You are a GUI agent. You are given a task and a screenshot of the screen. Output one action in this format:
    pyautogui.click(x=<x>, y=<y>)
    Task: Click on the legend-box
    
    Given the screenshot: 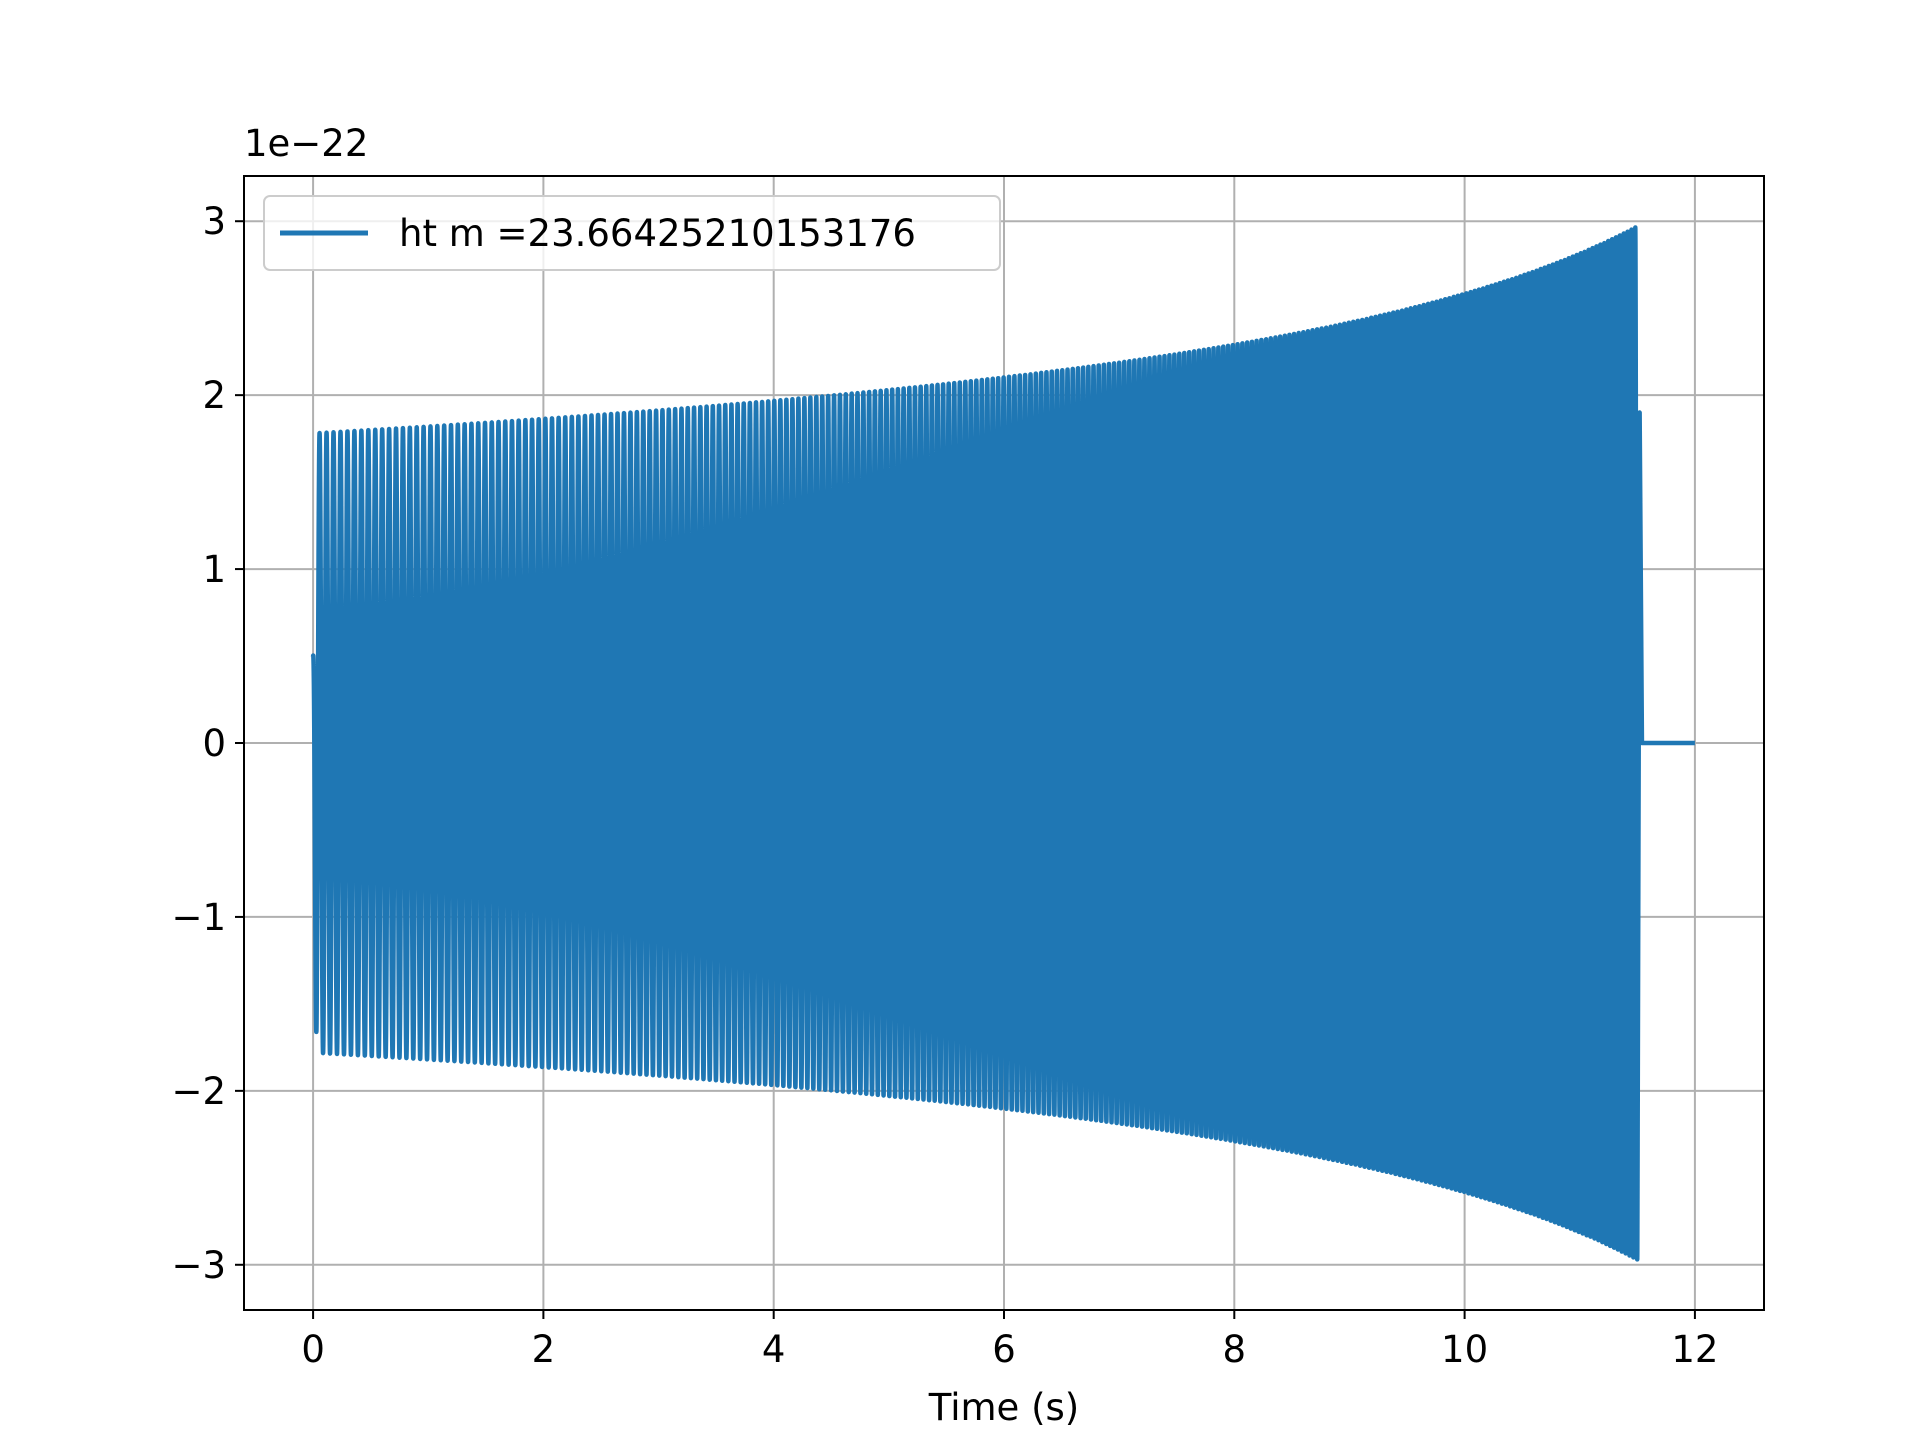 What is the action you would take?
    pyautogui.click(x=632, y=233)
    